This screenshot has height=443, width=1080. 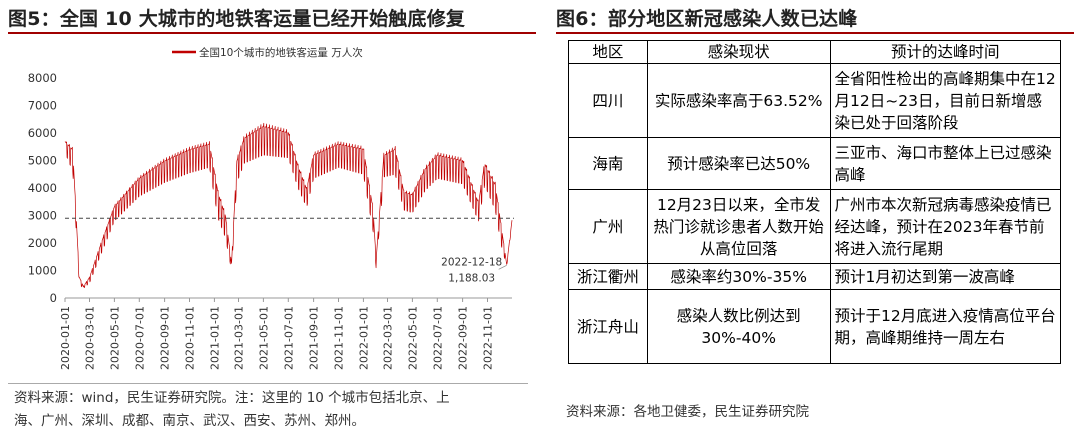 What do you see at coordinates (488, 338) in the screenshot?
I see `x-tick-label: 2022-11-01` at bounding box center [488, 338].